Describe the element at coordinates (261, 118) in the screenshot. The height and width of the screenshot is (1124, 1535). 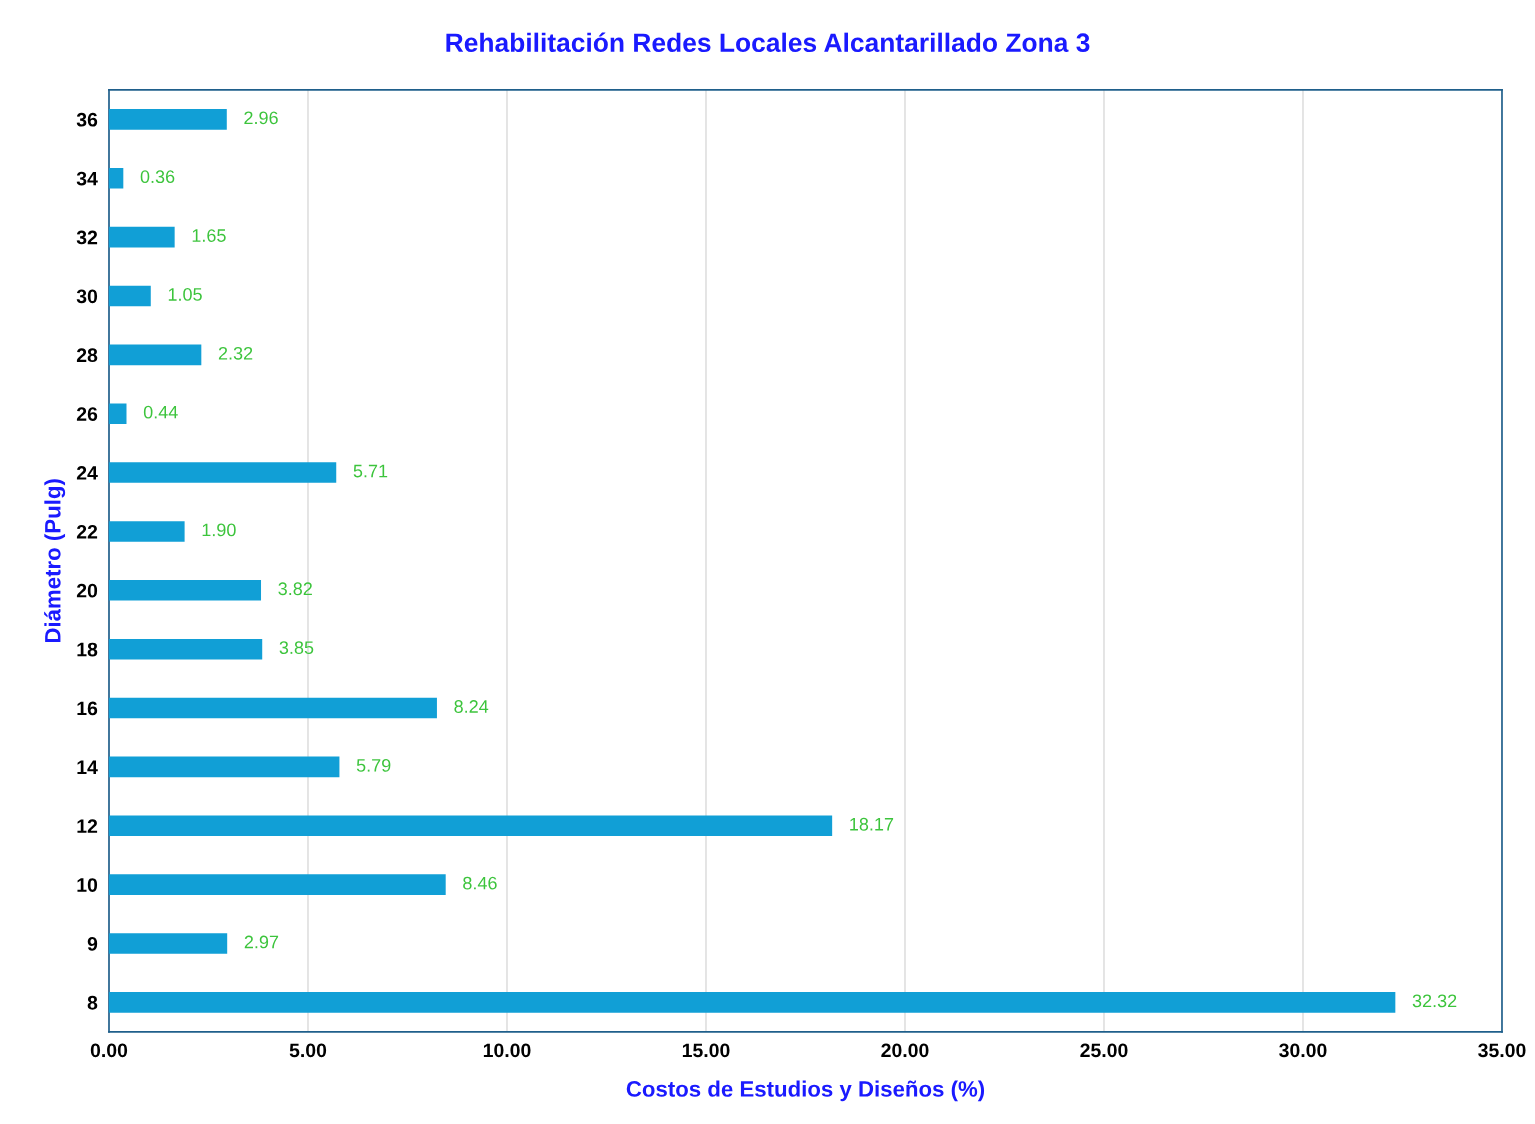
I see `data-label: 2.96` at that location.